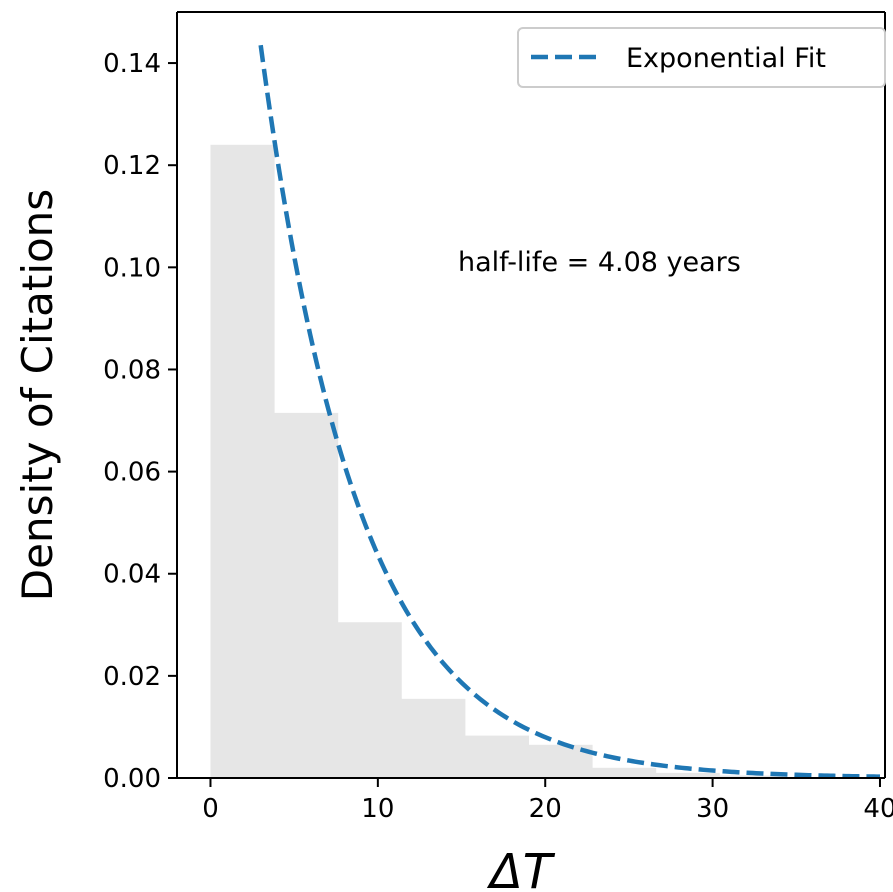  Describe the element at coordinates (132, 166) in the screenshot. I see `y-tick-label: 0.12` at that location.